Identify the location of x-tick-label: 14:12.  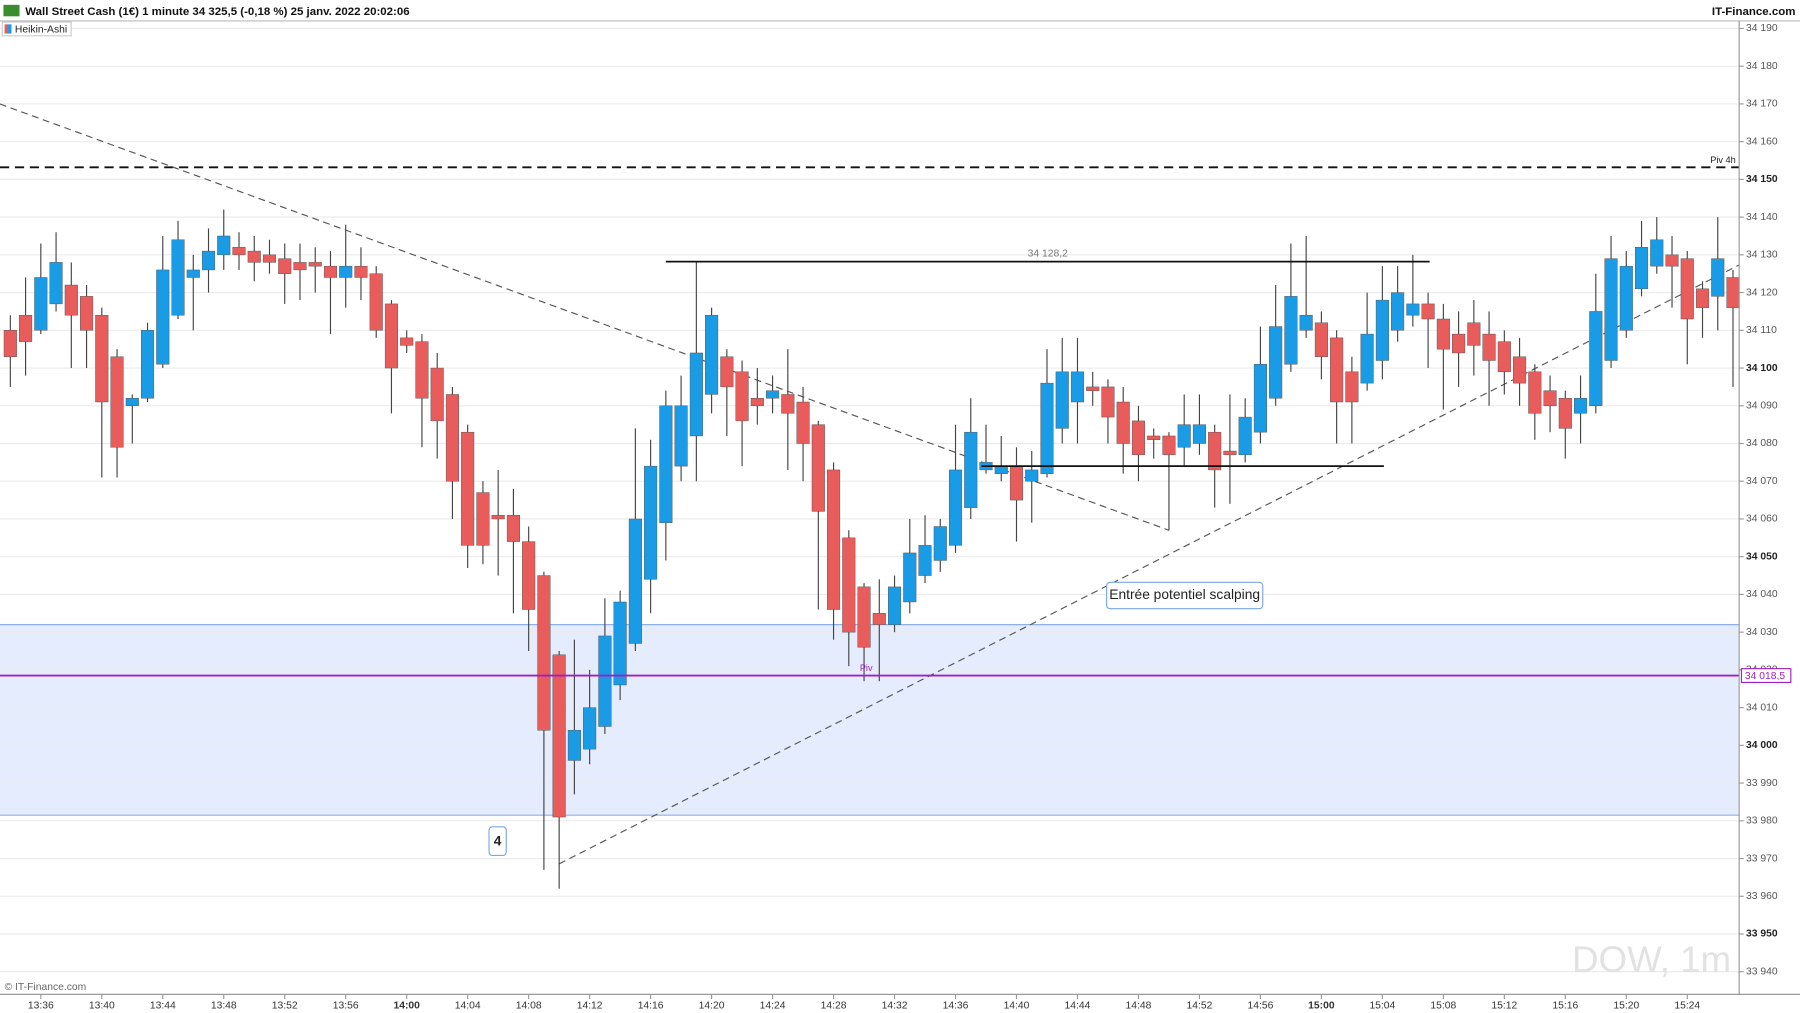
(590, 1006).